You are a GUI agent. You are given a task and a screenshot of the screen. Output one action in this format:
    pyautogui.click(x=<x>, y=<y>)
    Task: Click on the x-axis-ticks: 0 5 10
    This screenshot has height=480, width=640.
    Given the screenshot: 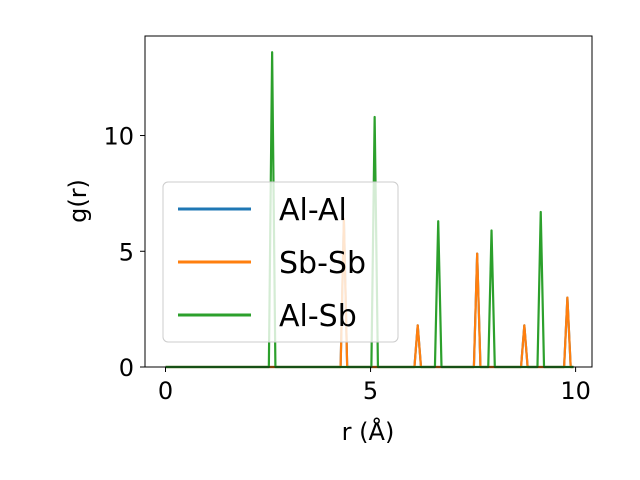 What is the action you would take?
    pyautogui.click(x=374, y=386)
    